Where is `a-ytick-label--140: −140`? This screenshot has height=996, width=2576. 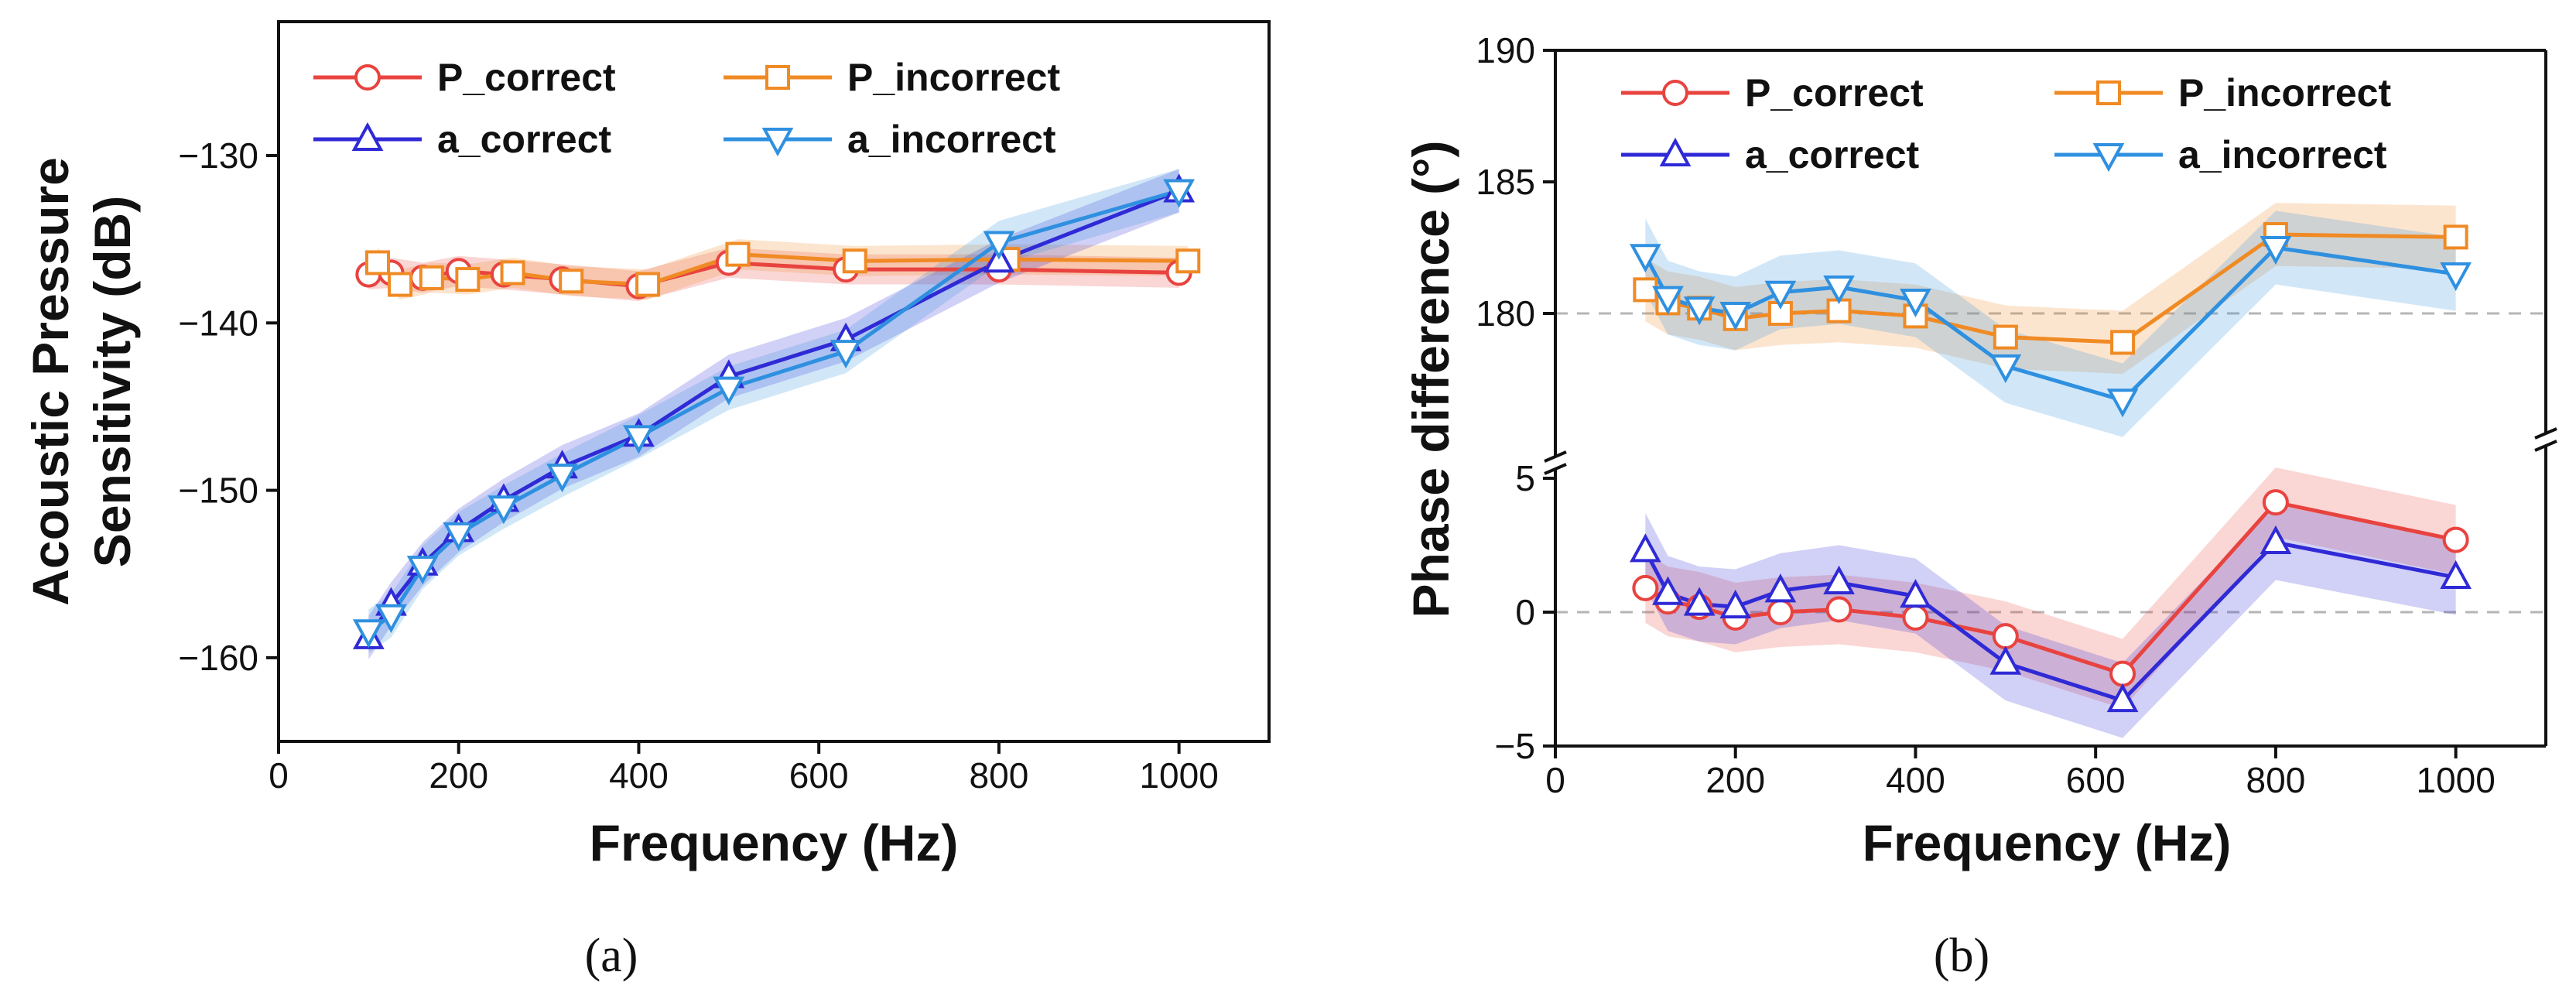 a-ytick-label--140: −140 is located at coordinates (218, 323).